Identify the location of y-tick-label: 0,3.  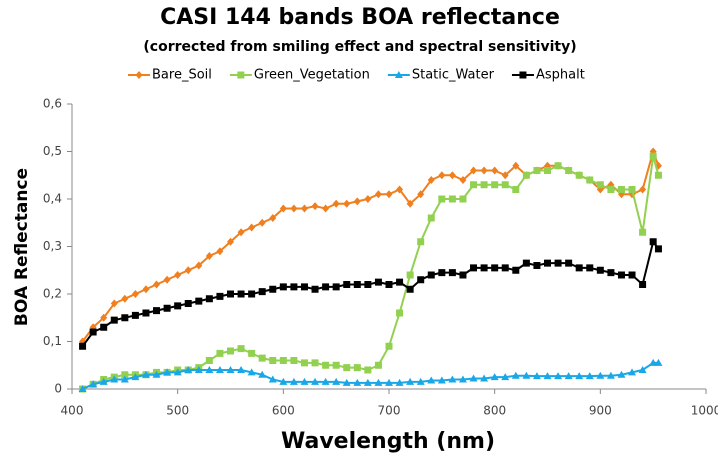
(52, 246).